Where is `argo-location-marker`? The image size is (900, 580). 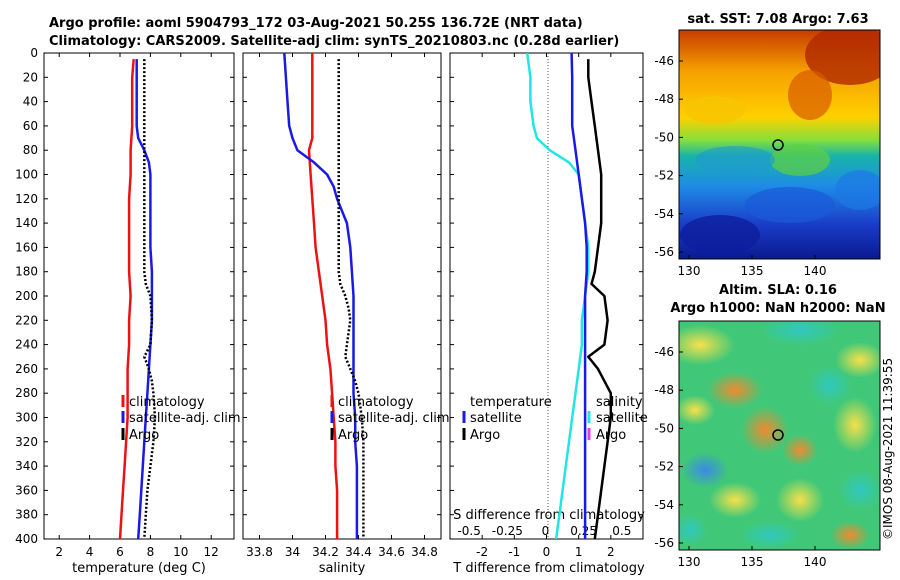
argo-location-marker is located at coordinates (778, 145).